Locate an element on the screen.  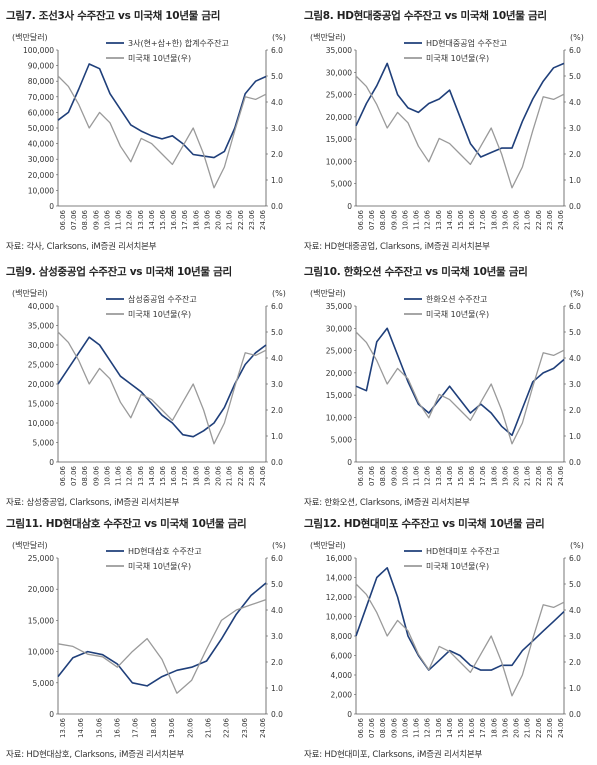
x-tick-label: 12.06 is located at coordinates (130, 219).